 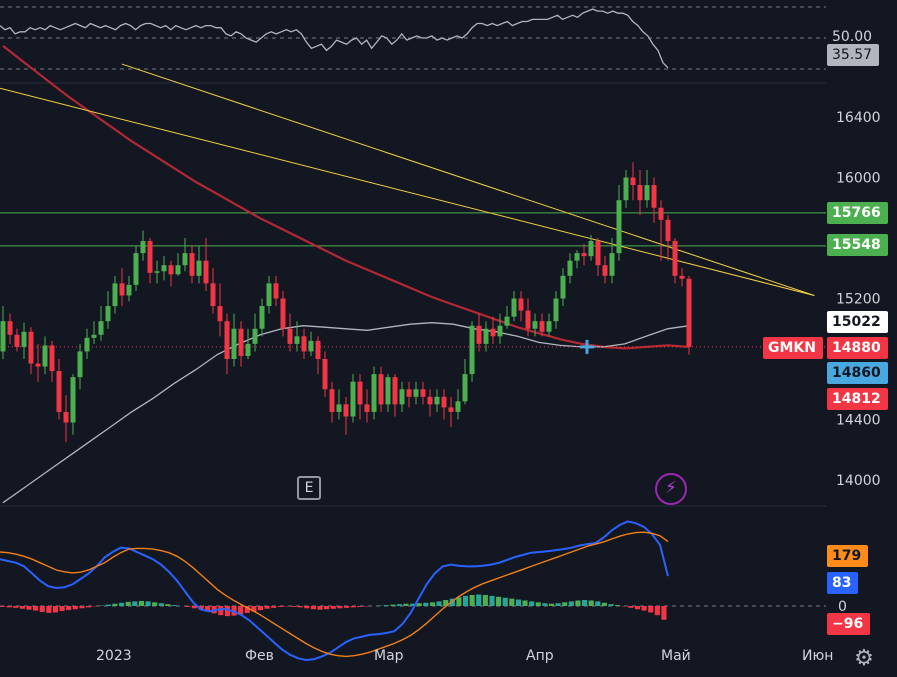 What do you see at coordinates (334, 594) in the screenshot?
I see `macd-signal-line` at bounding box center [334, 594].